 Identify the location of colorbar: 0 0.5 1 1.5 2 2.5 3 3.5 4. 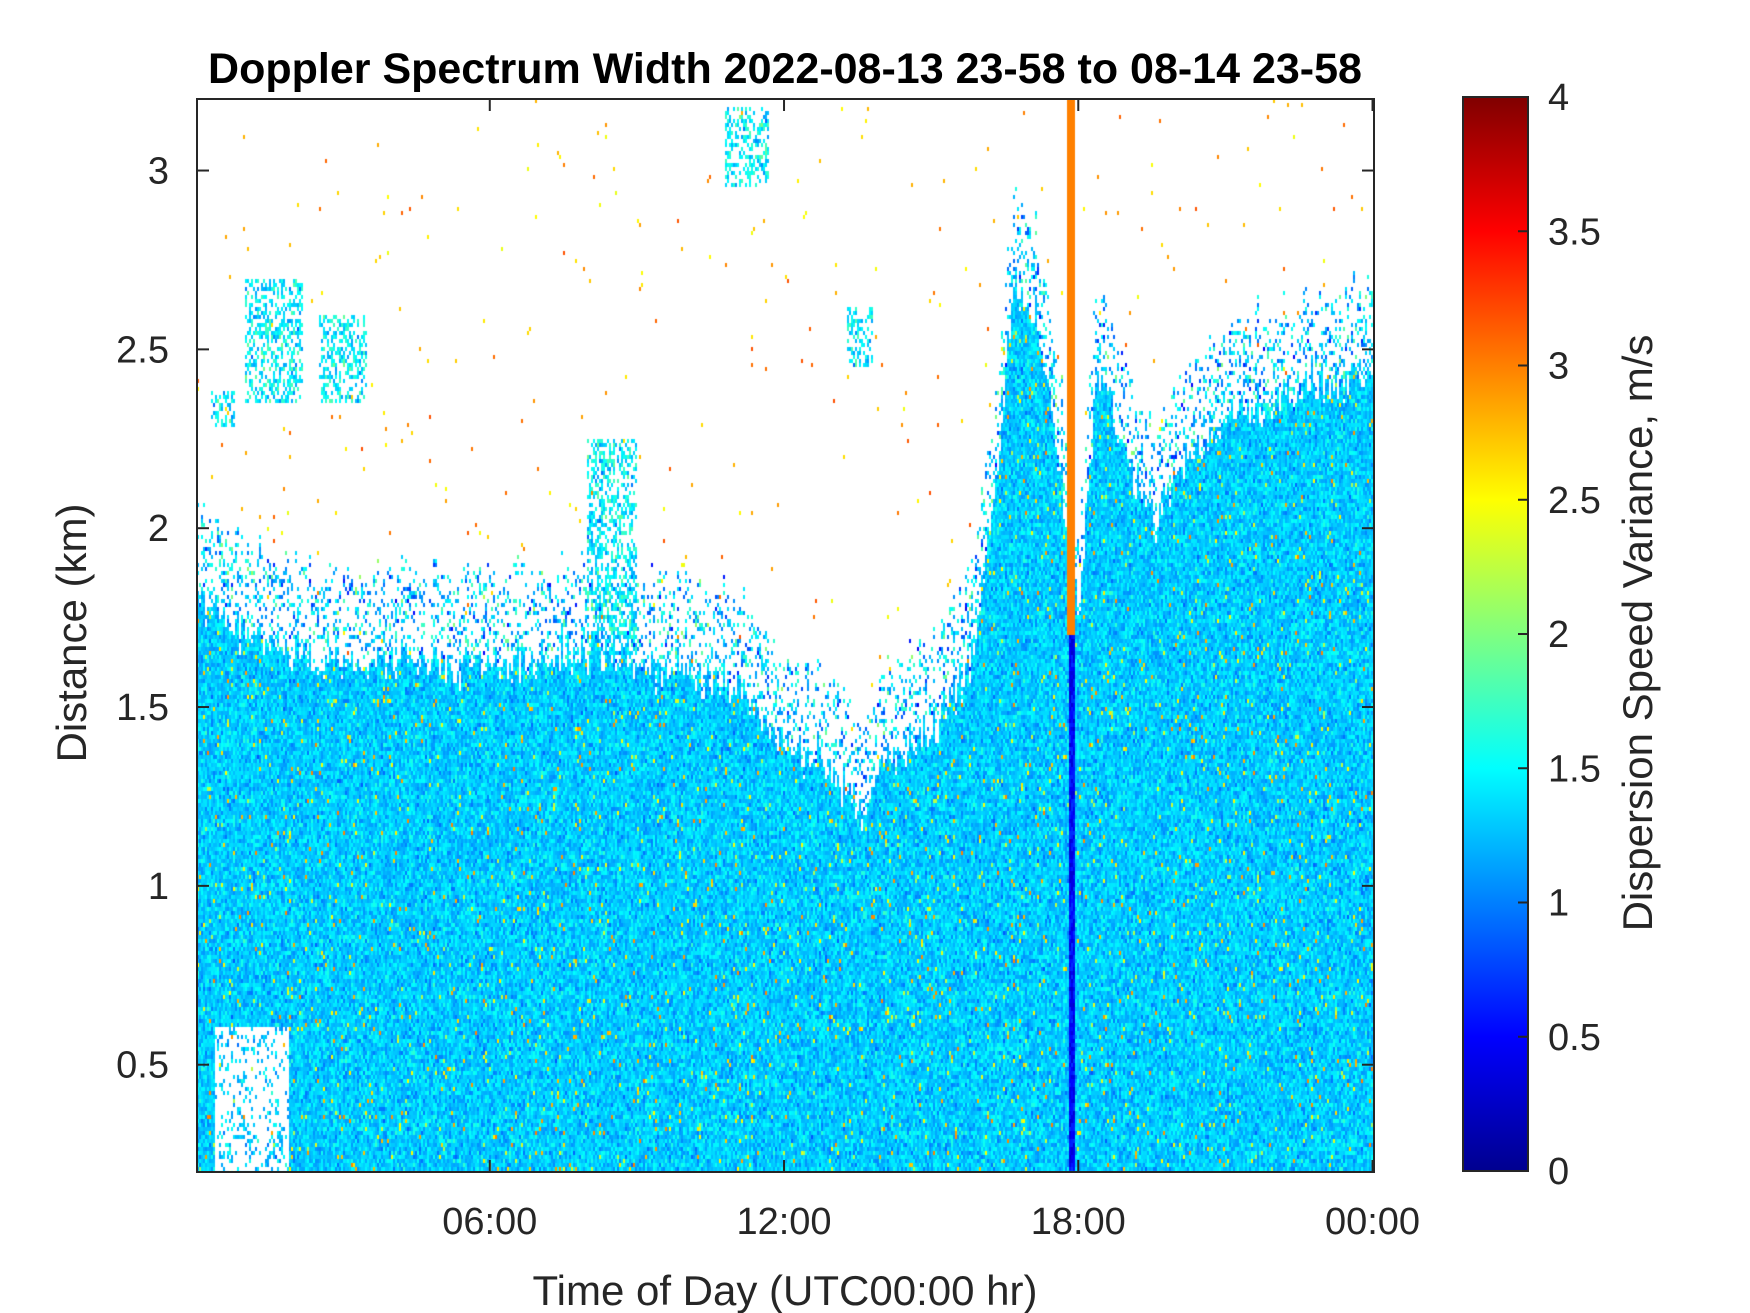
(1531, 635).